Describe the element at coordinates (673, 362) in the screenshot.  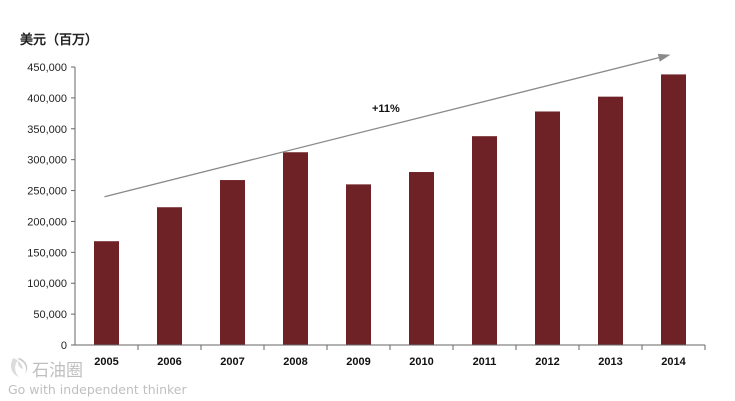
I see `x-tick-label: 2014` at that location.